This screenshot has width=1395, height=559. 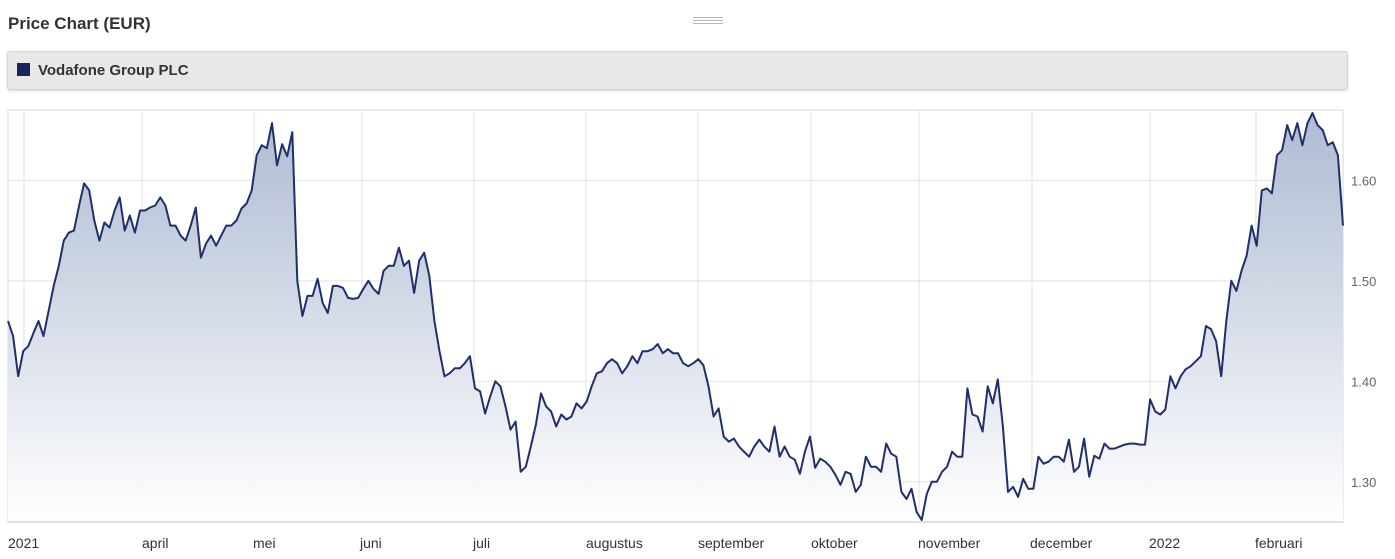 I want to click on x-tick-label: juli, so click(x=481, y=543).